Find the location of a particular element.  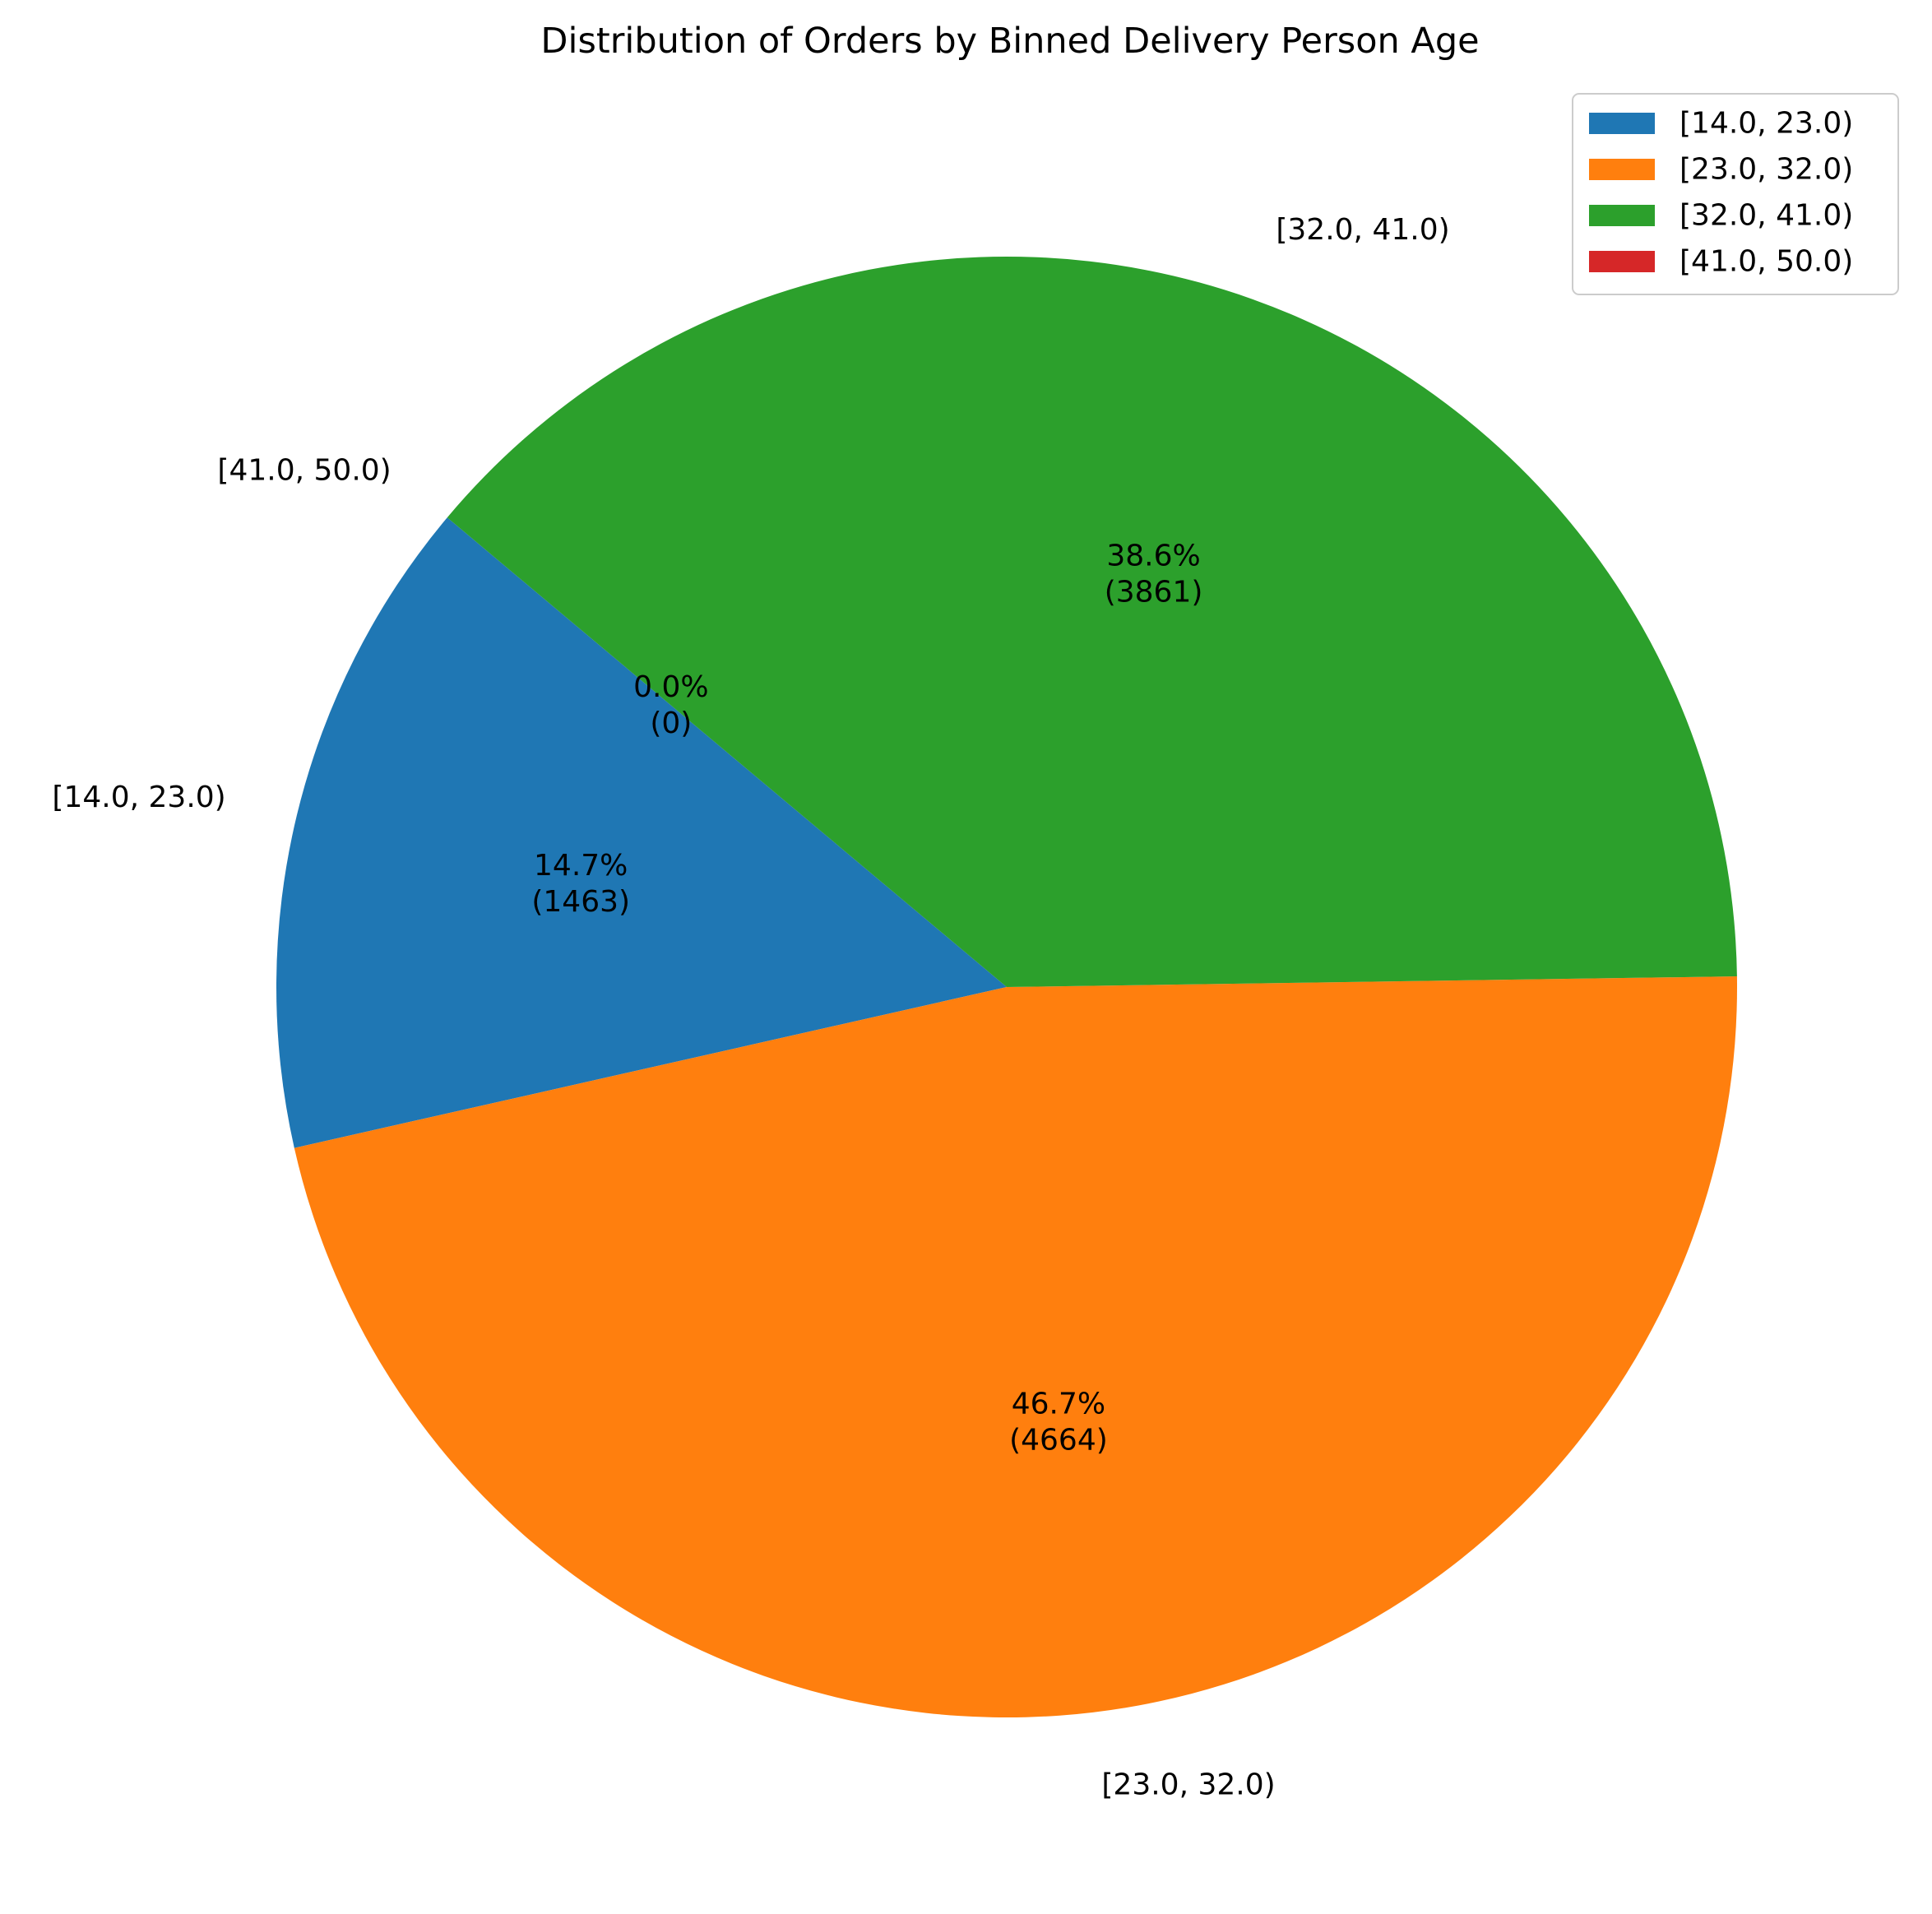

legend-label-320-410: [32.0, 41.0) is located at coordinates (1766, 216).